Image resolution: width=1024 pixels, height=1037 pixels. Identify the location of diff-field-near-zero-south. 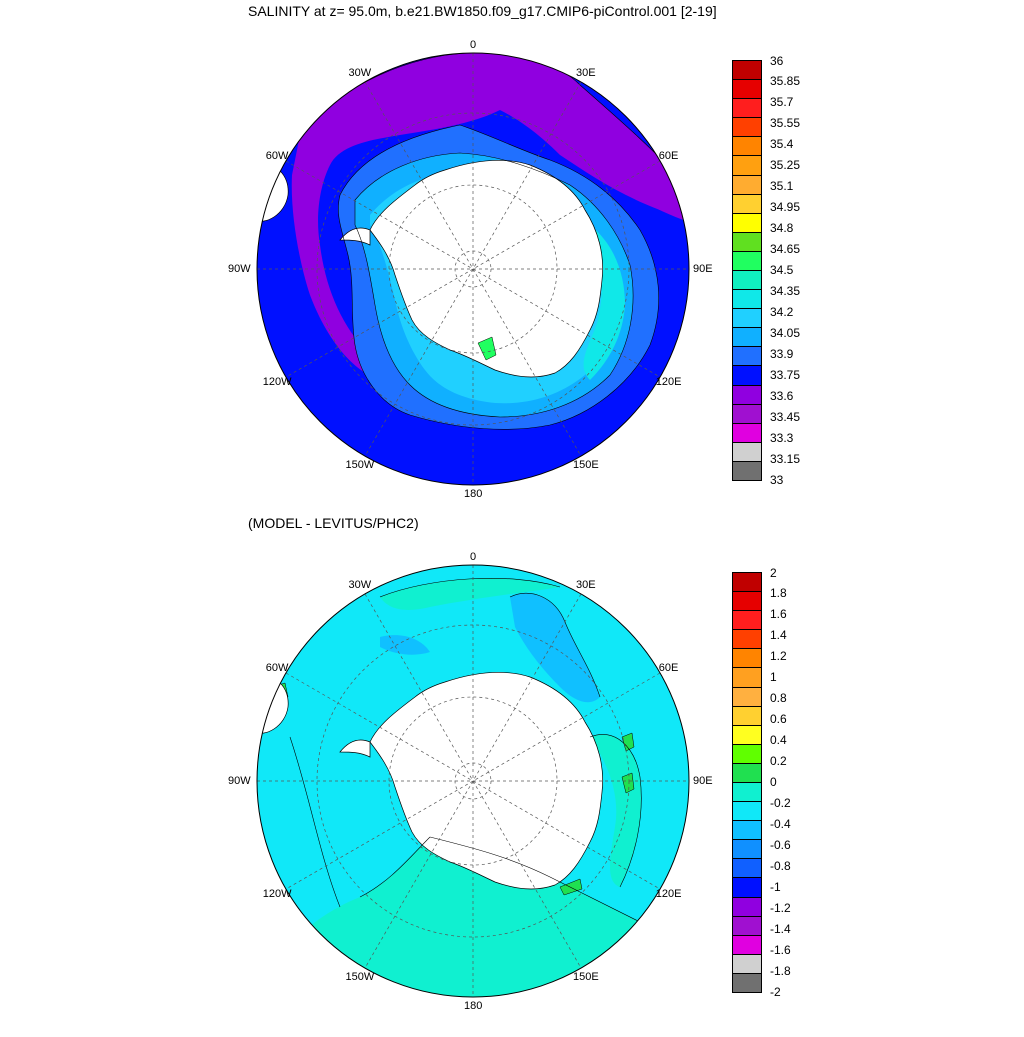
(474, 917).